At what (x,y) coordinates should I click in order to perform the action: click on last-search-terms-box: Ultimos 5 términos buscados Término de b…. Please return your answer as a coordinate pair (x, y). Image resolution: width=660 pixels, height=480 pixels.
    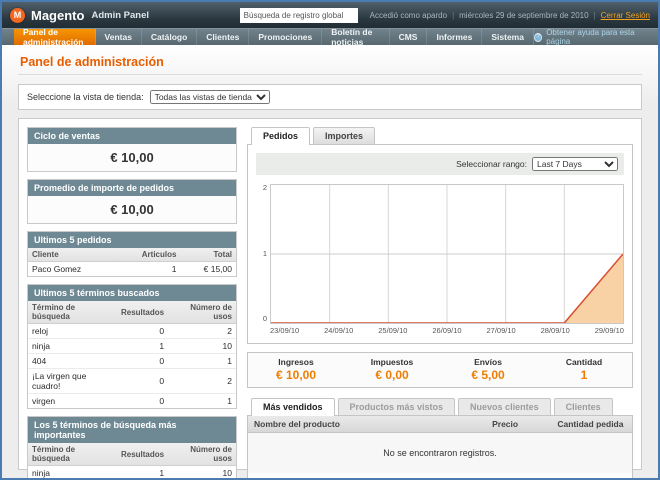
    Looking at the image, I should click on (132, 346).